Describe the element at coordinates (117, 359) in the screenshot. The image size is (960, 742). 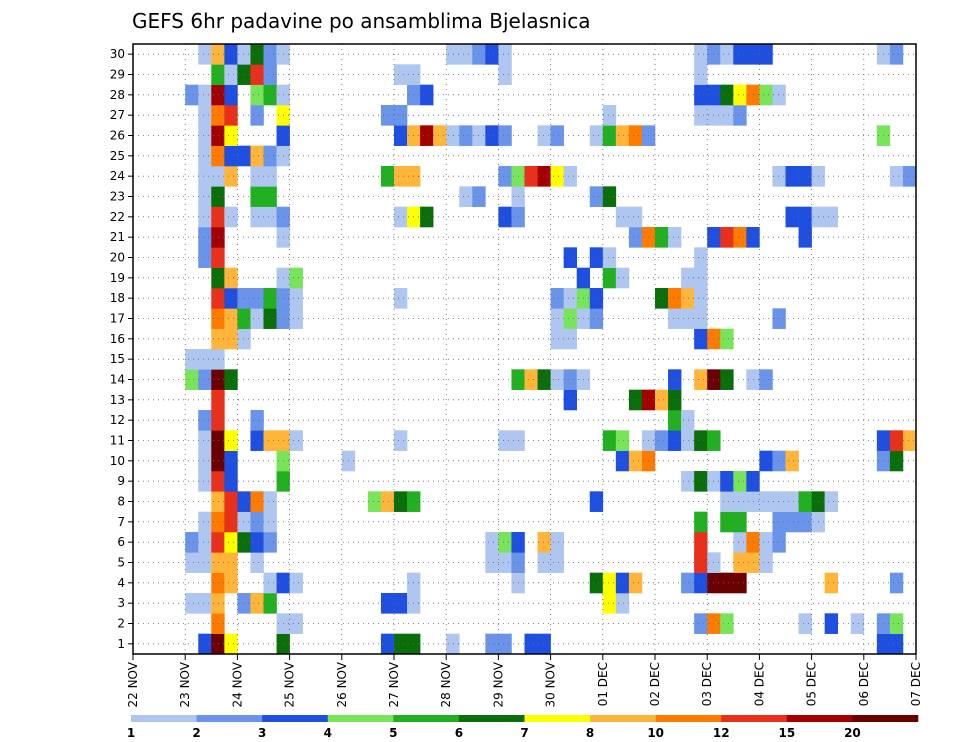
I see `y-tick-label: 15` at that location.